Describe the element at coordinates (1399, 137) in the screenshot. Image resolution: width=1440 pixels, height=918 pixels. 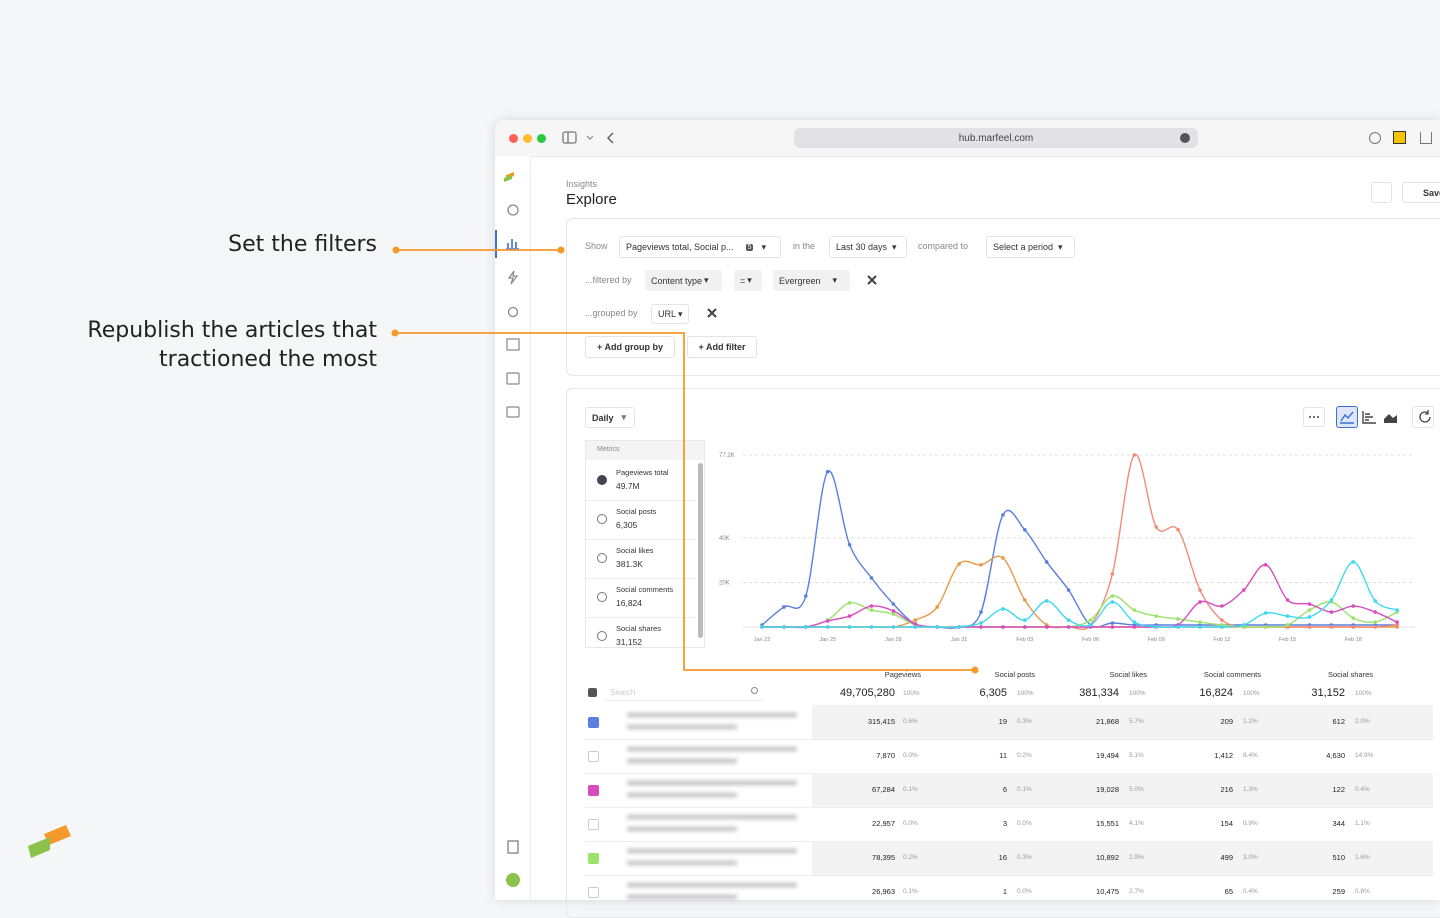
I see `extension-icon` at that location.